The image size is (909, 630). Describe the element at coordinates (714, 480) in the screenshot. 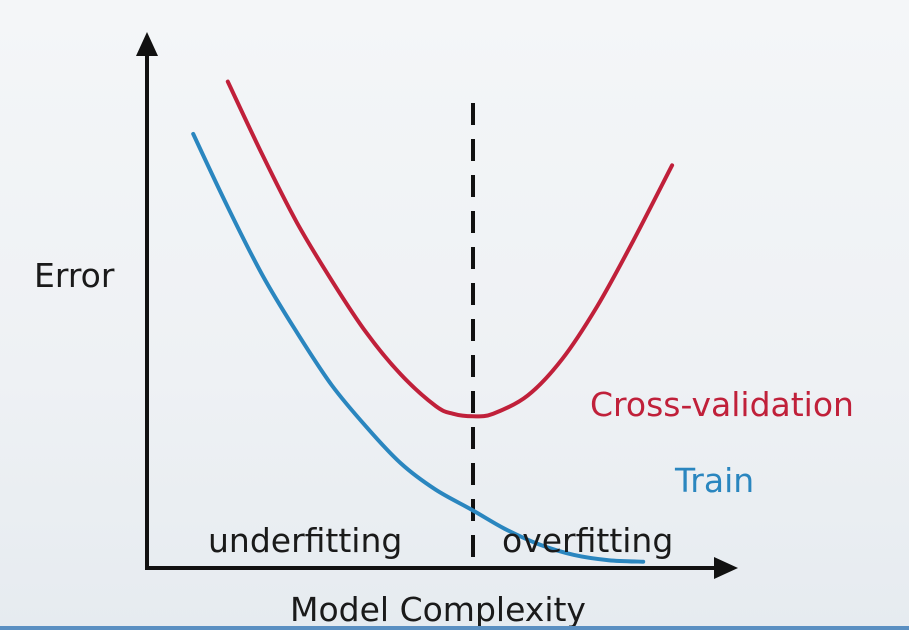

I see `legend-label-train: Train` at that location.